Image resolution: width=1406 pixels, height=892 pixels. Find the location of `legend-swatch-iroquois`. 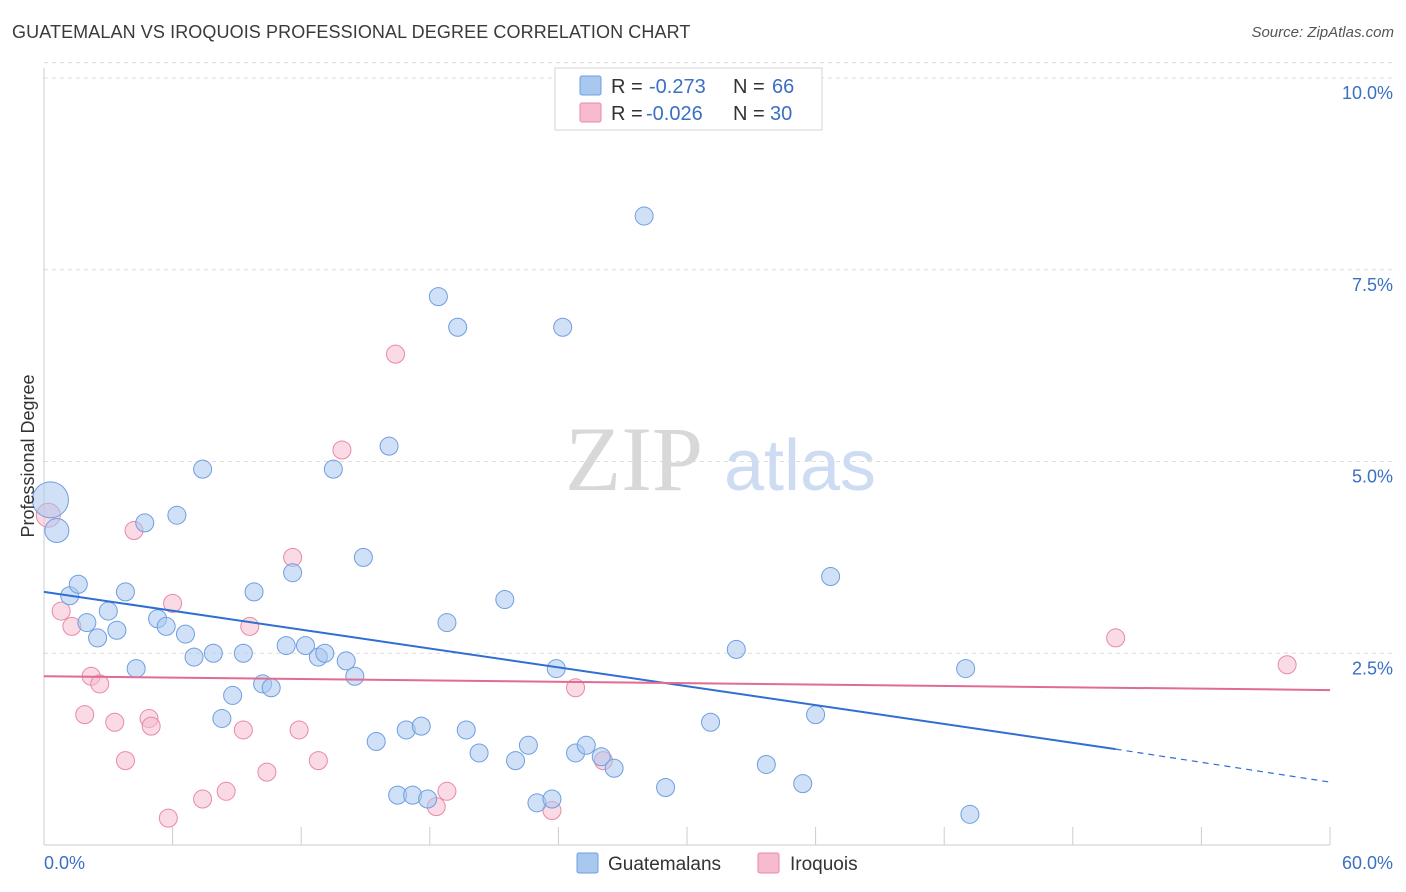

legend-swatch-iroquois is located at coordinates (590, 112).